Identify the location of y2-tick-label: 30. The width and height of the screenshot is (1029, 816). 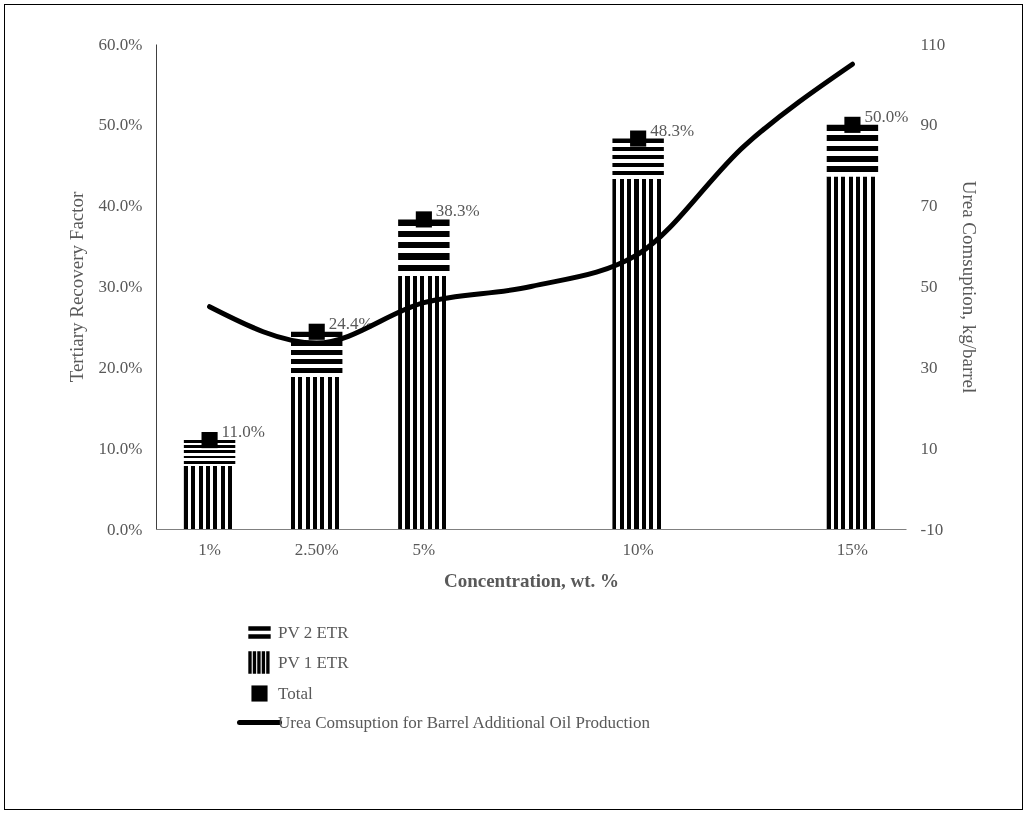
(929, 367).